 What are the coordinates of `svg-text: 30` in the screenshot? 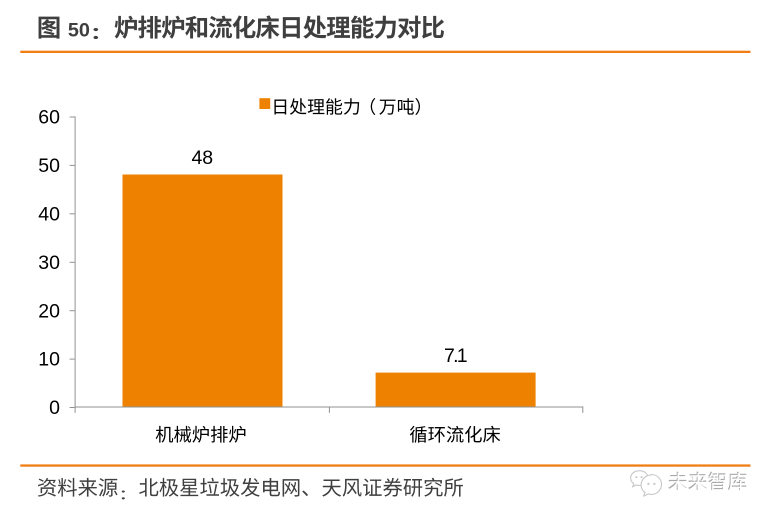 It's located at (49, 263).